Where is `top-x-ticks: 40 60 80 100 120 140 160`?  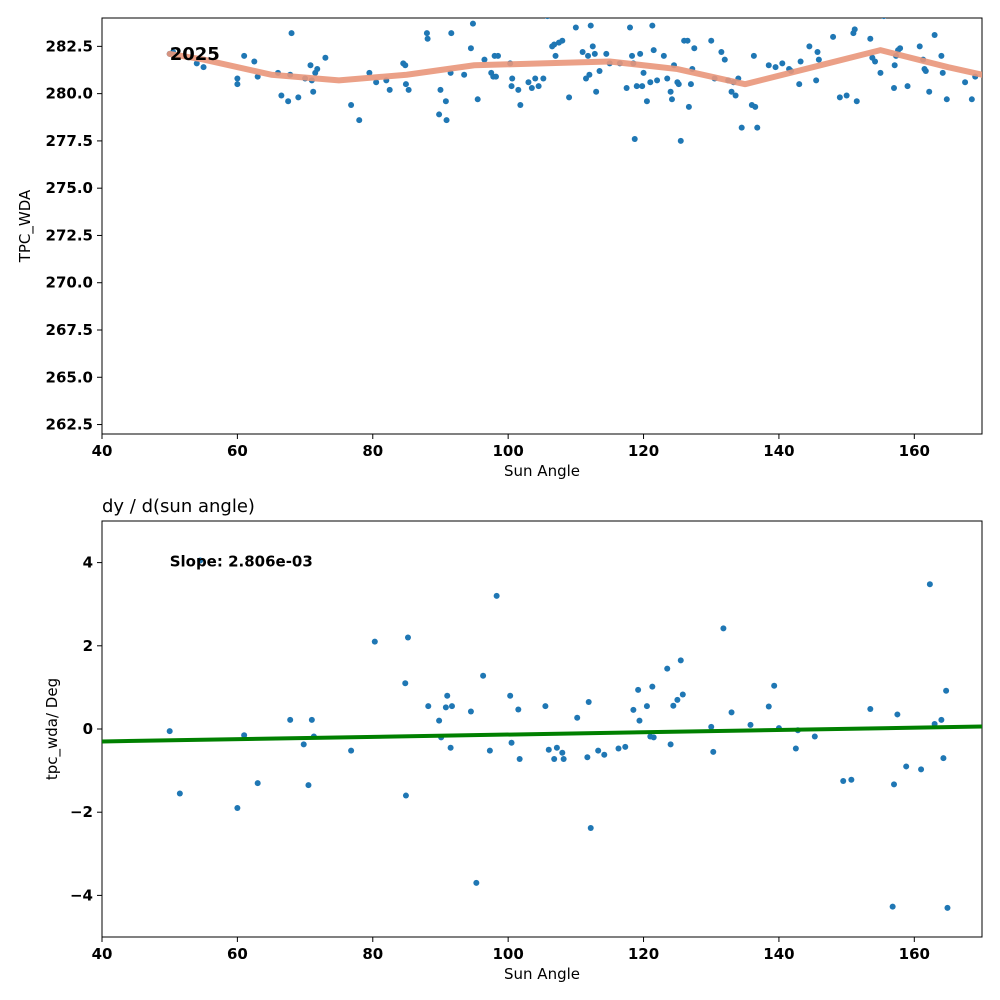 top-x-ticks: 40 60 80 100 120 140 160 is located at coordinates (511, 447).